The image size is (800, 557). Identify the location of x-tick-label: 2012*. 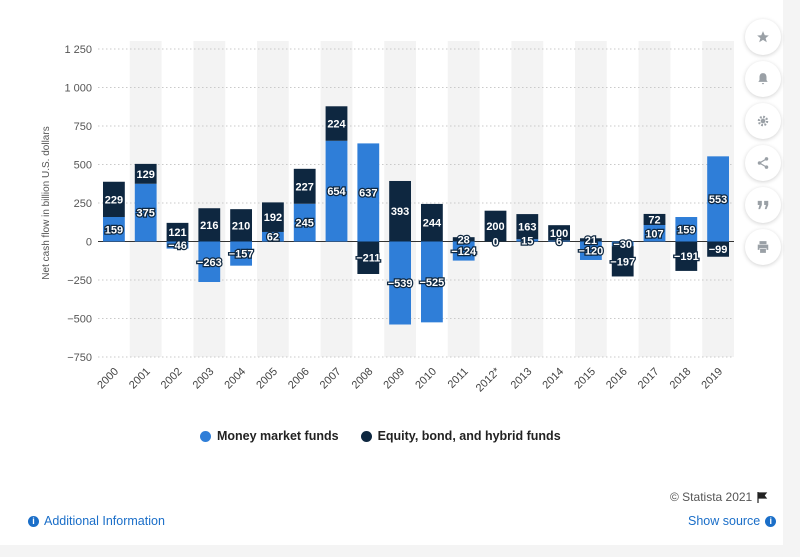
(488, 379).